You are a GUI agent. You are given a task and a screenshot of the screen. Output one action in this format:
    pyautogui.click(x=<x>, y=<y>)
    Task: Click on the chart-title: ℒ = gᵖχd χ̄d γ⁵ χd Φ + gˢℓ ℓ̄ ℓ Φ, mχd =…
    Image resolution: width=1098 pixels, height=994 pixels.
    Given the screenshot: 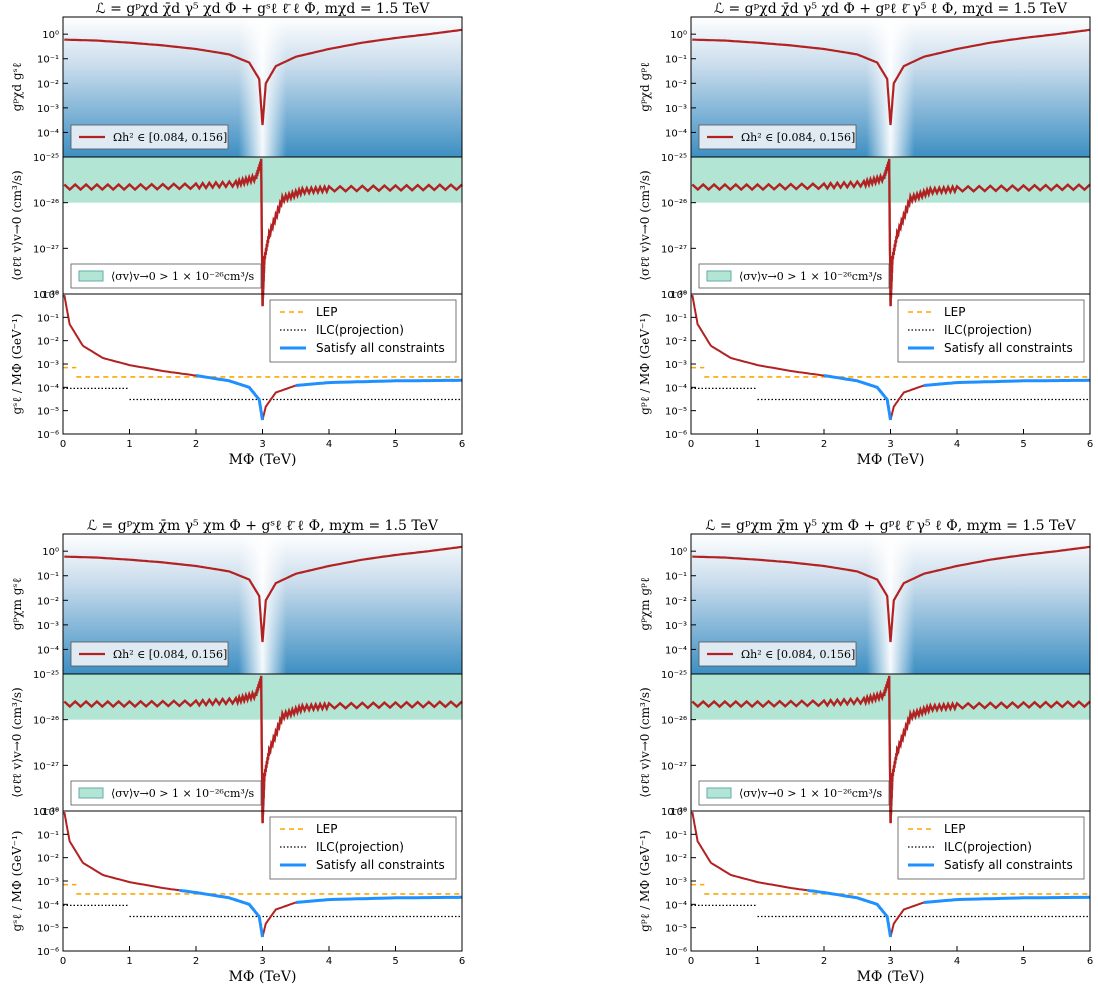 What is the action you would take?
    pyautogui.click(x=263, y=9)
    